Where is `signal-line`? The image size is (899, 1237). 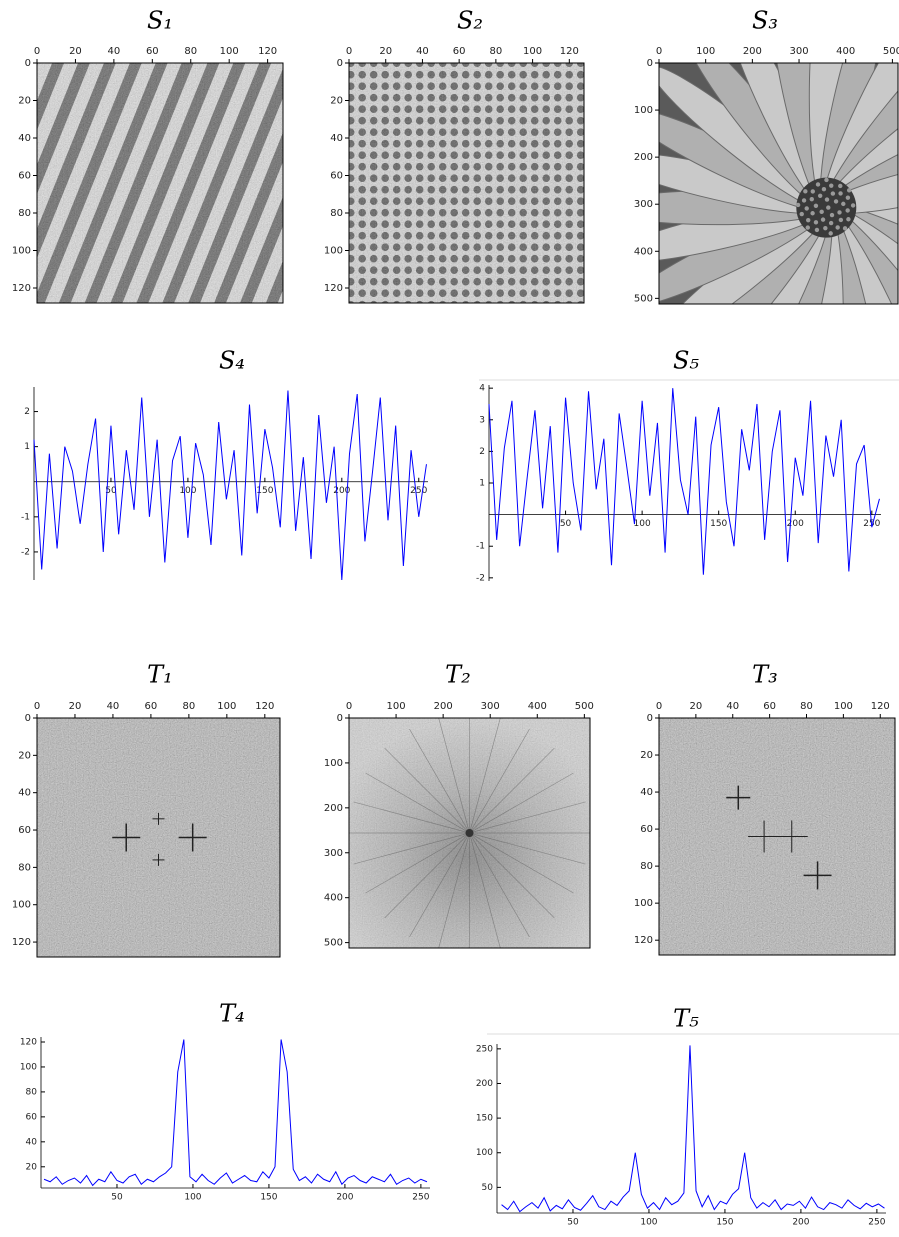
signal-line is located at coordinates (230, 485).